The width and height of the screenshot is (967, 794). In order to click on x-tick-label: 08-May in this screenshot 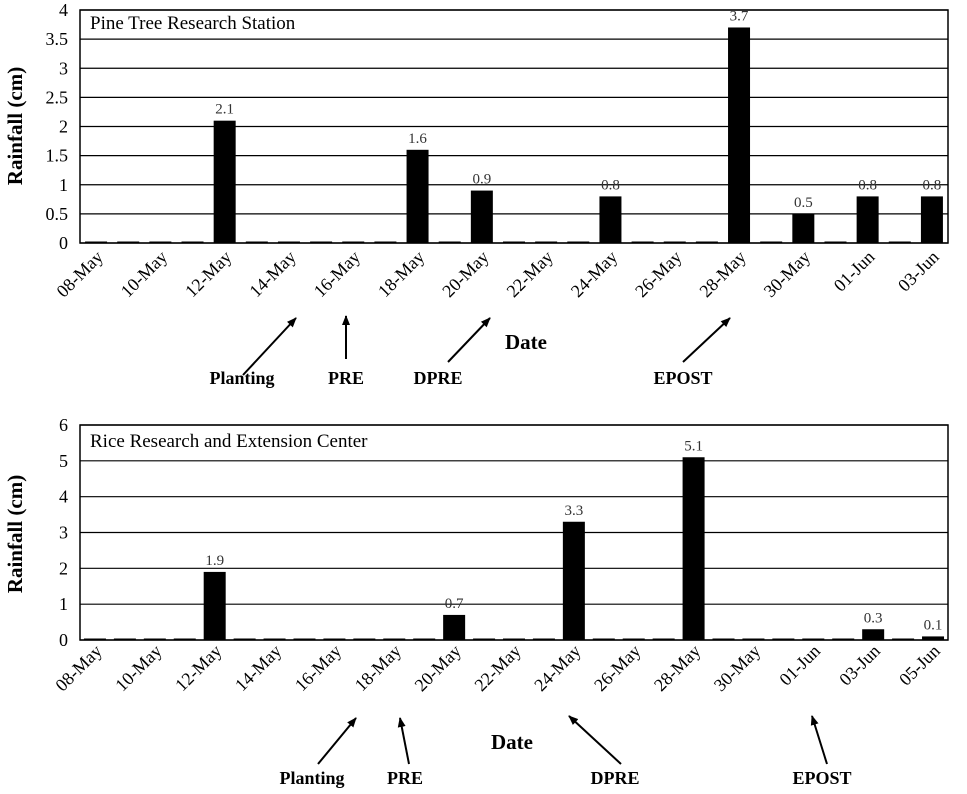, I will do `click(79, 274)`.